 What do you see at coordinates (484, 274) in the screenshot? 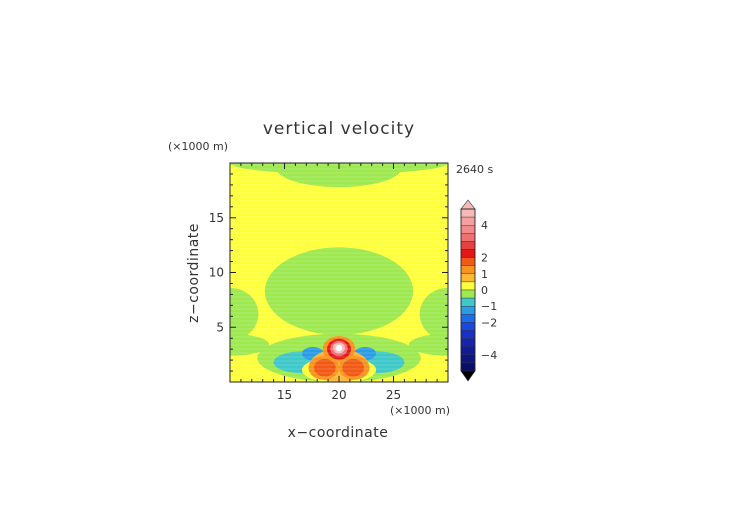
I see `colorbar-tick-label: 1` at bounding box center [484, 274].